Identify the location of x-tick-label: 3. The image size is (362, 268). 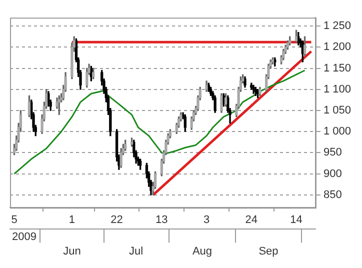
(206, 220).